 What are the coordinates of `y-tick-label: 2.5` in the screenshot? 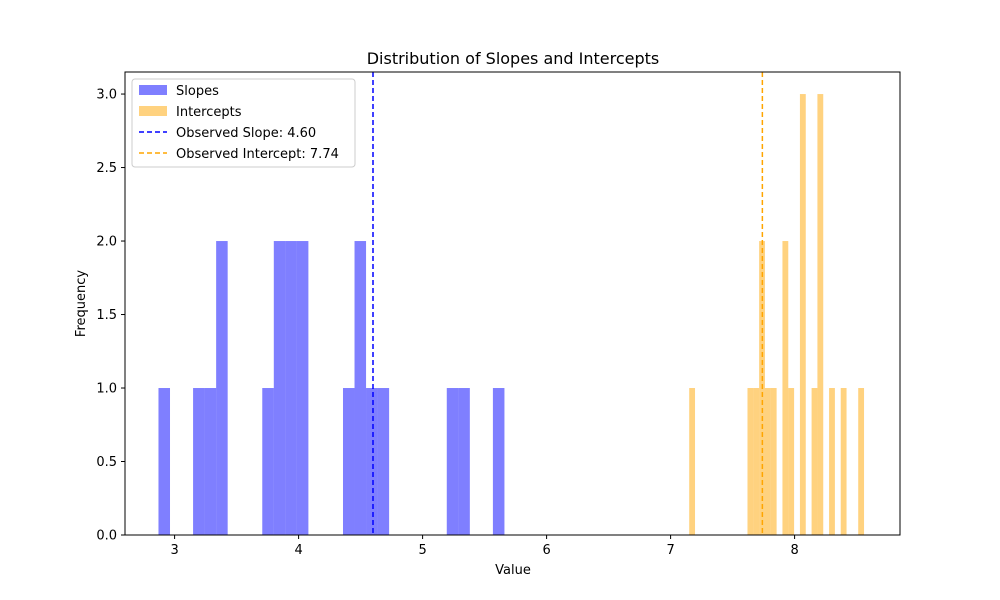 It's located at (106, 168).